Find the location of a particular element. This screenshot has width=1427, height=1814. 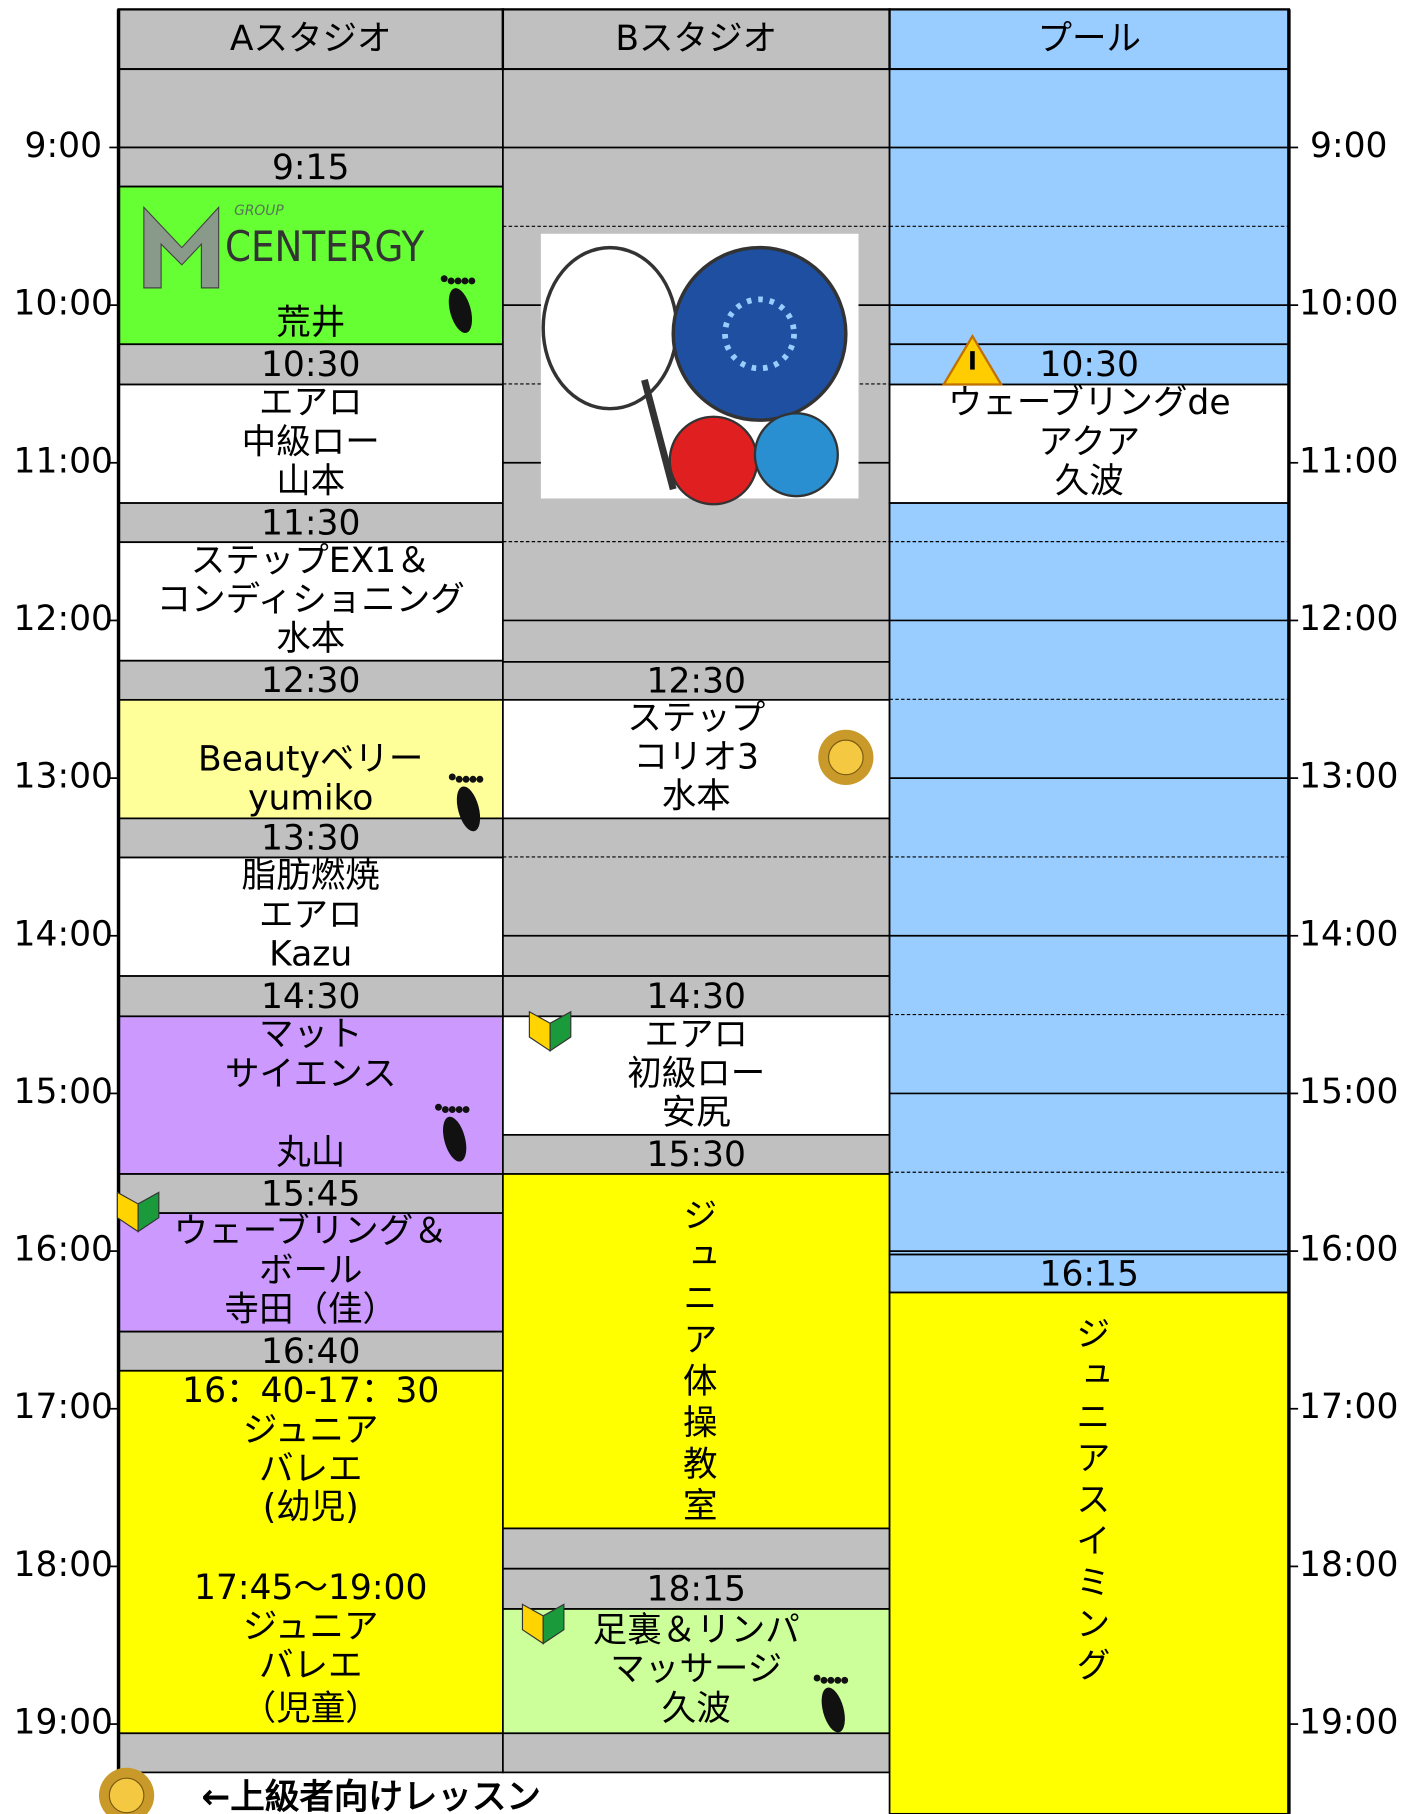

lesson-text: Beautyベリー is located at coordinates (310, 759).